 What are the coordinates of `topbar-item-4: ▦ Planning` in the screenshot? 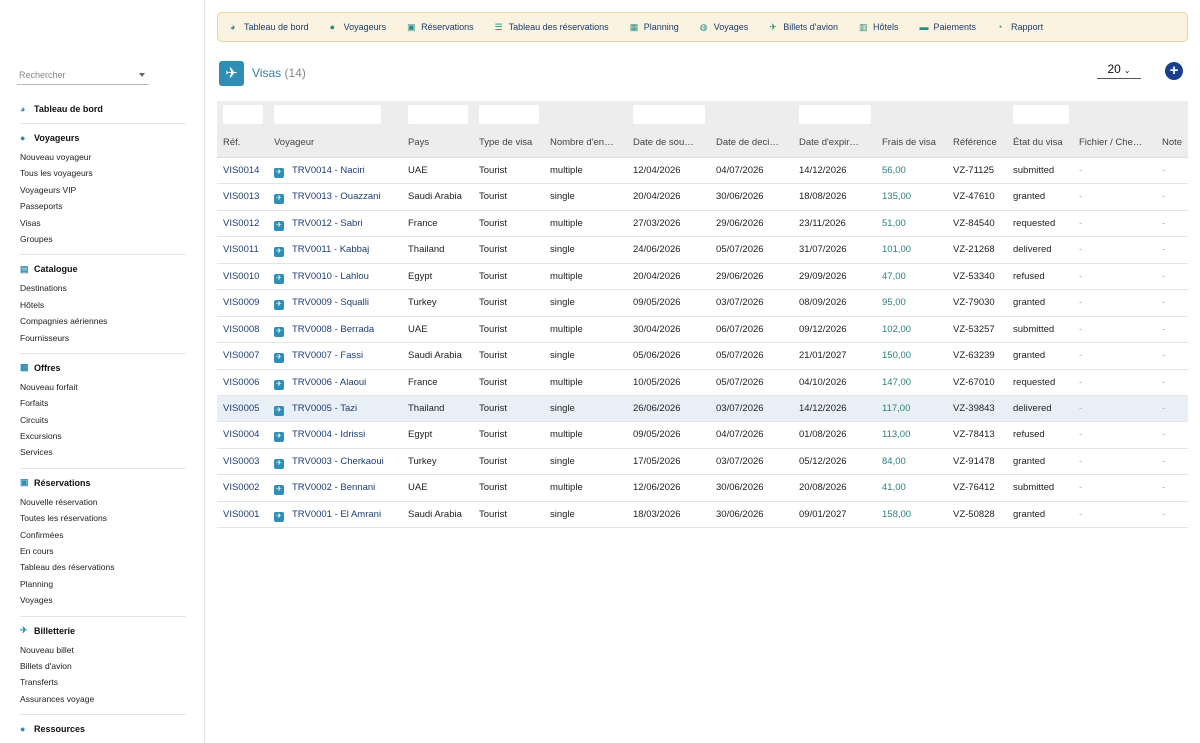 It's located at (654, 27).